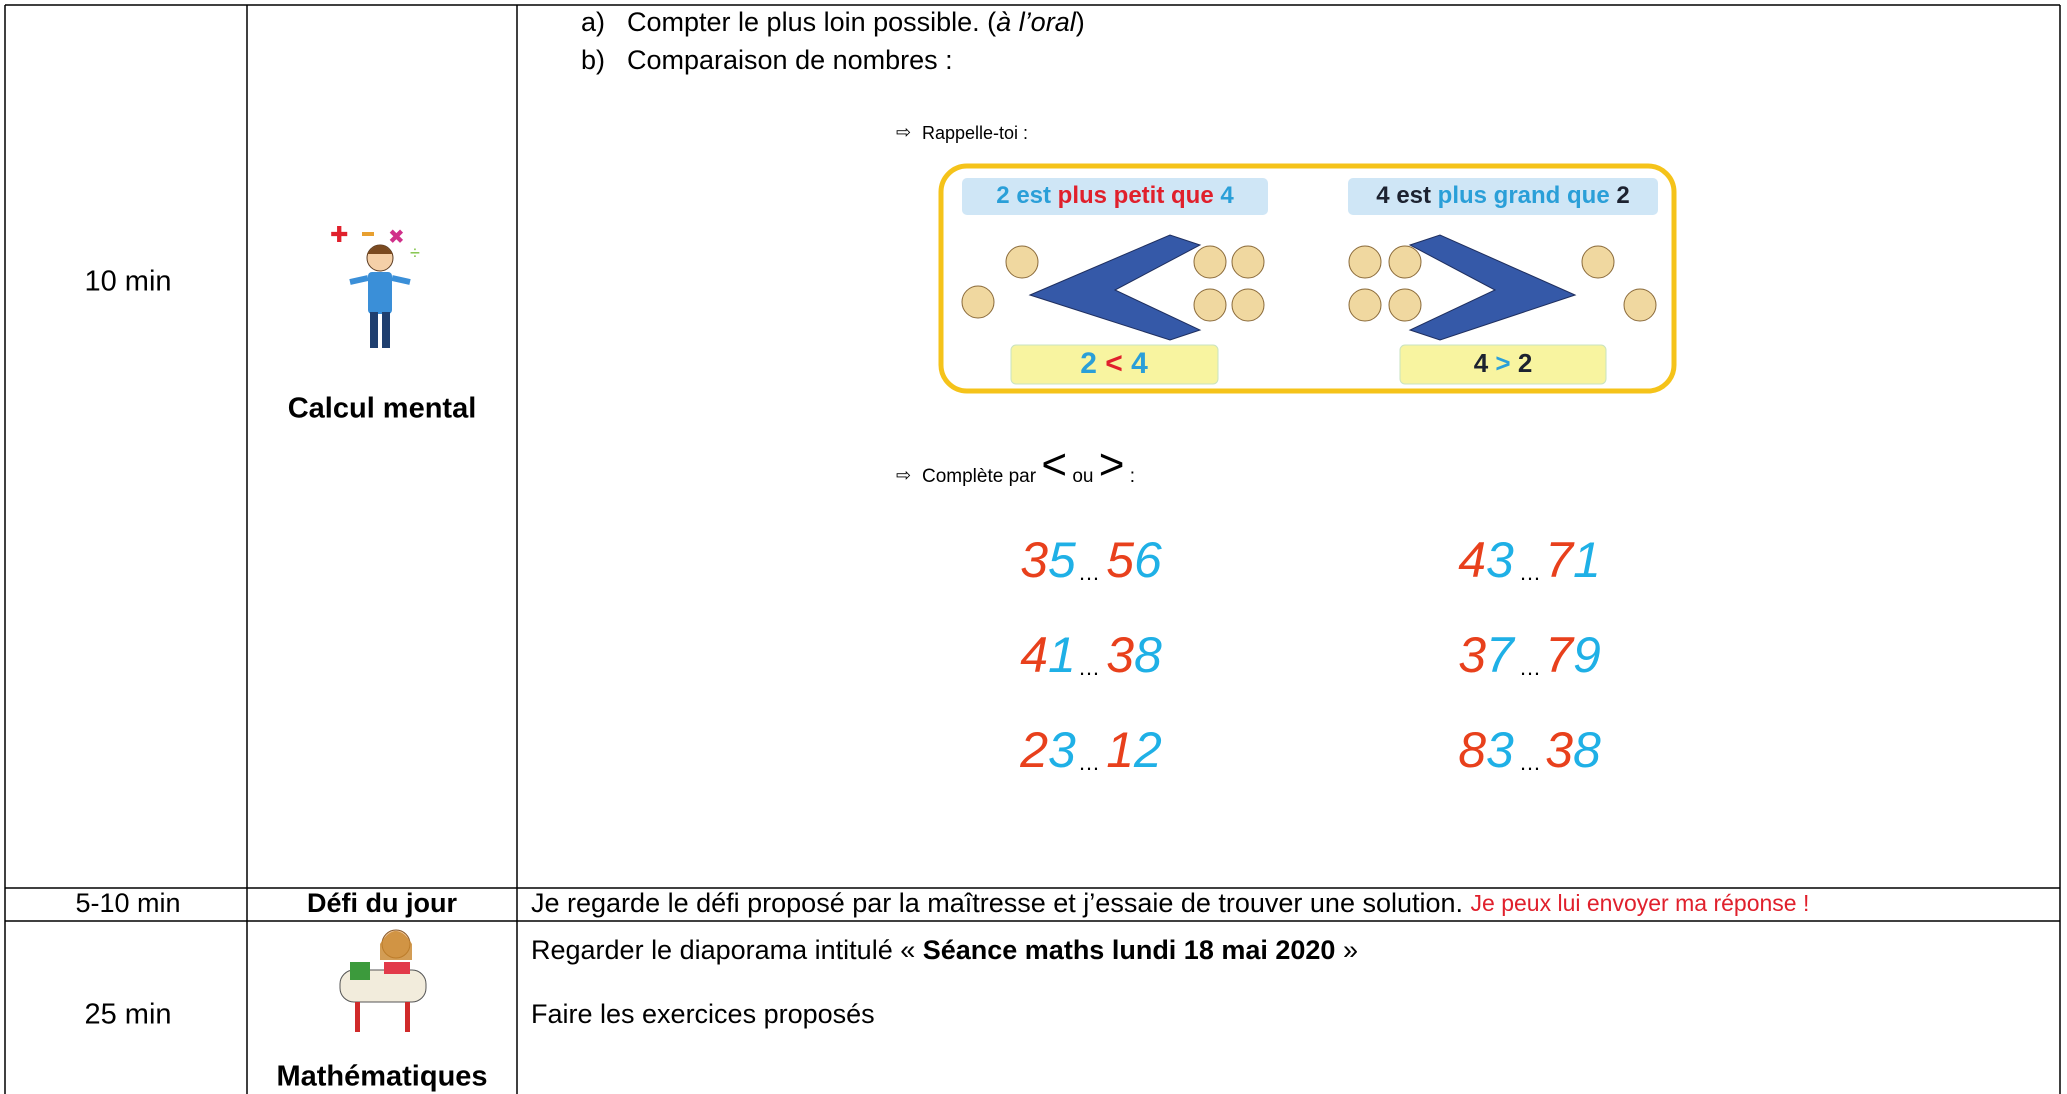 The width and height of the screenshot is (2067, 1094). What do you see at coordinates (127, 282) in the screenshot?
I see `duration: 10 min` at bounding box center [127, 282].